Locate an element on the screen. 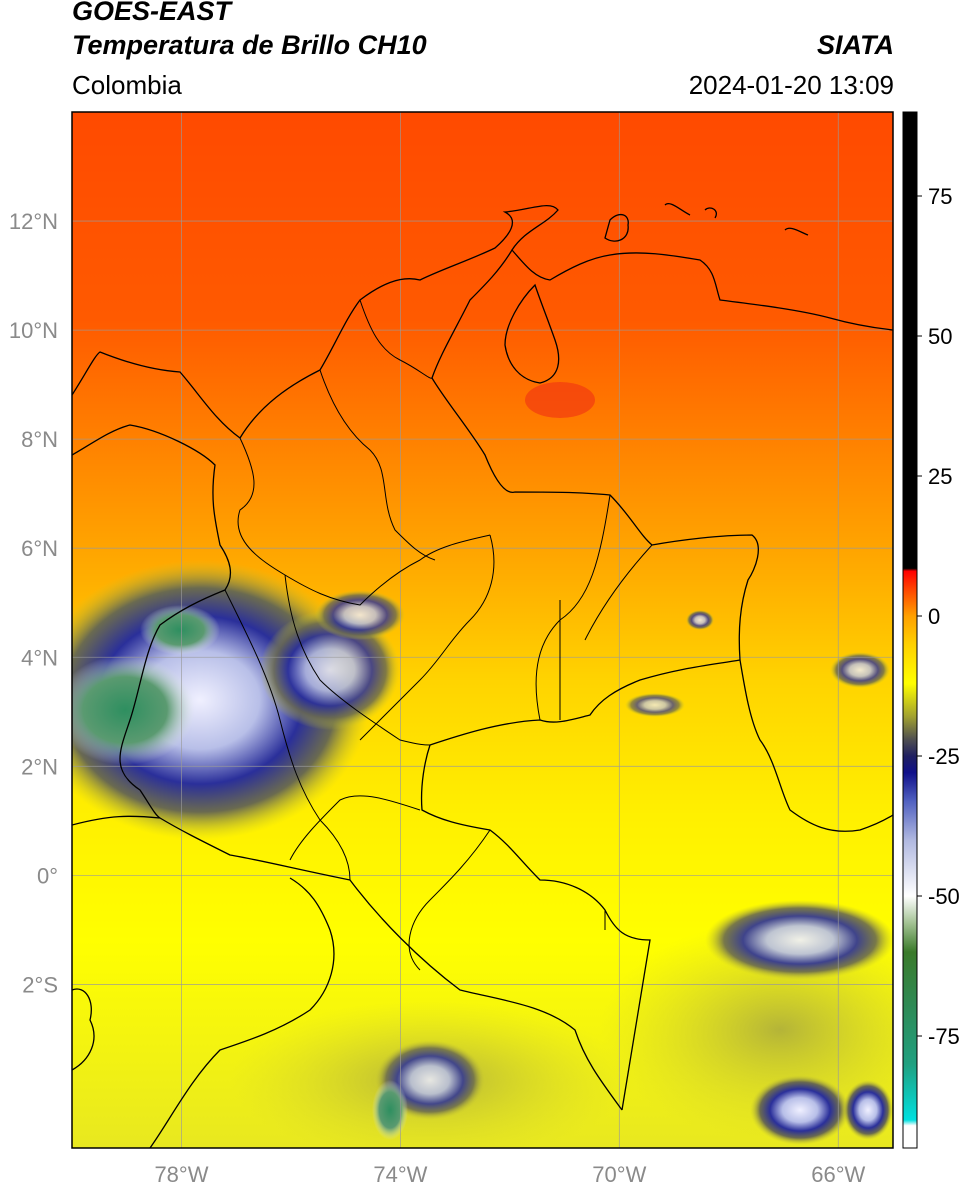  cold-cloud-top-west is located at coordinates (133, 710).